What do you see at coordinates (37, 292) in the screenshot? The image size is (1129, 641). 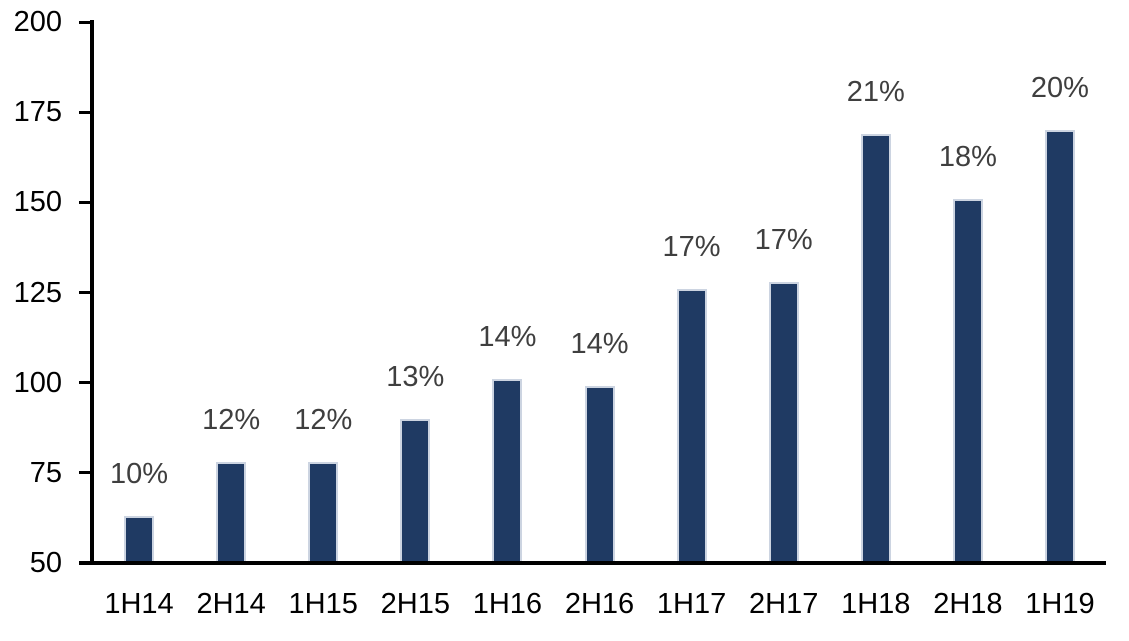 I see `y-axis-tick-label: 125` at bounding box center [37, 292].